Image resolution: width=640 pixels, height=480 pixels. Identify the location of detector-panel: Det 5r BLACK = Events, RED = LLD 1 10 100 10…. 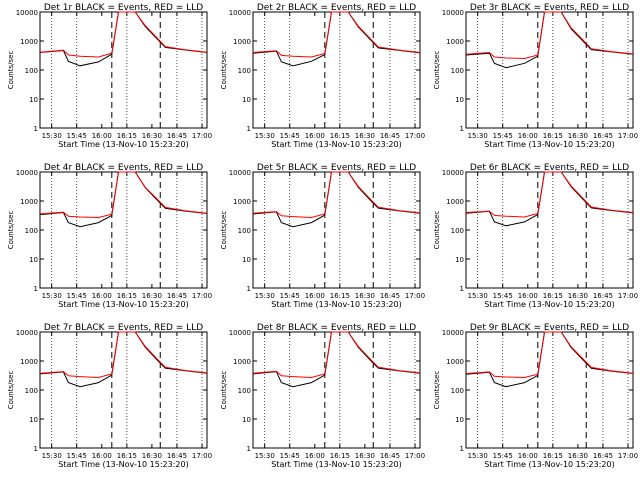
(322, 236).